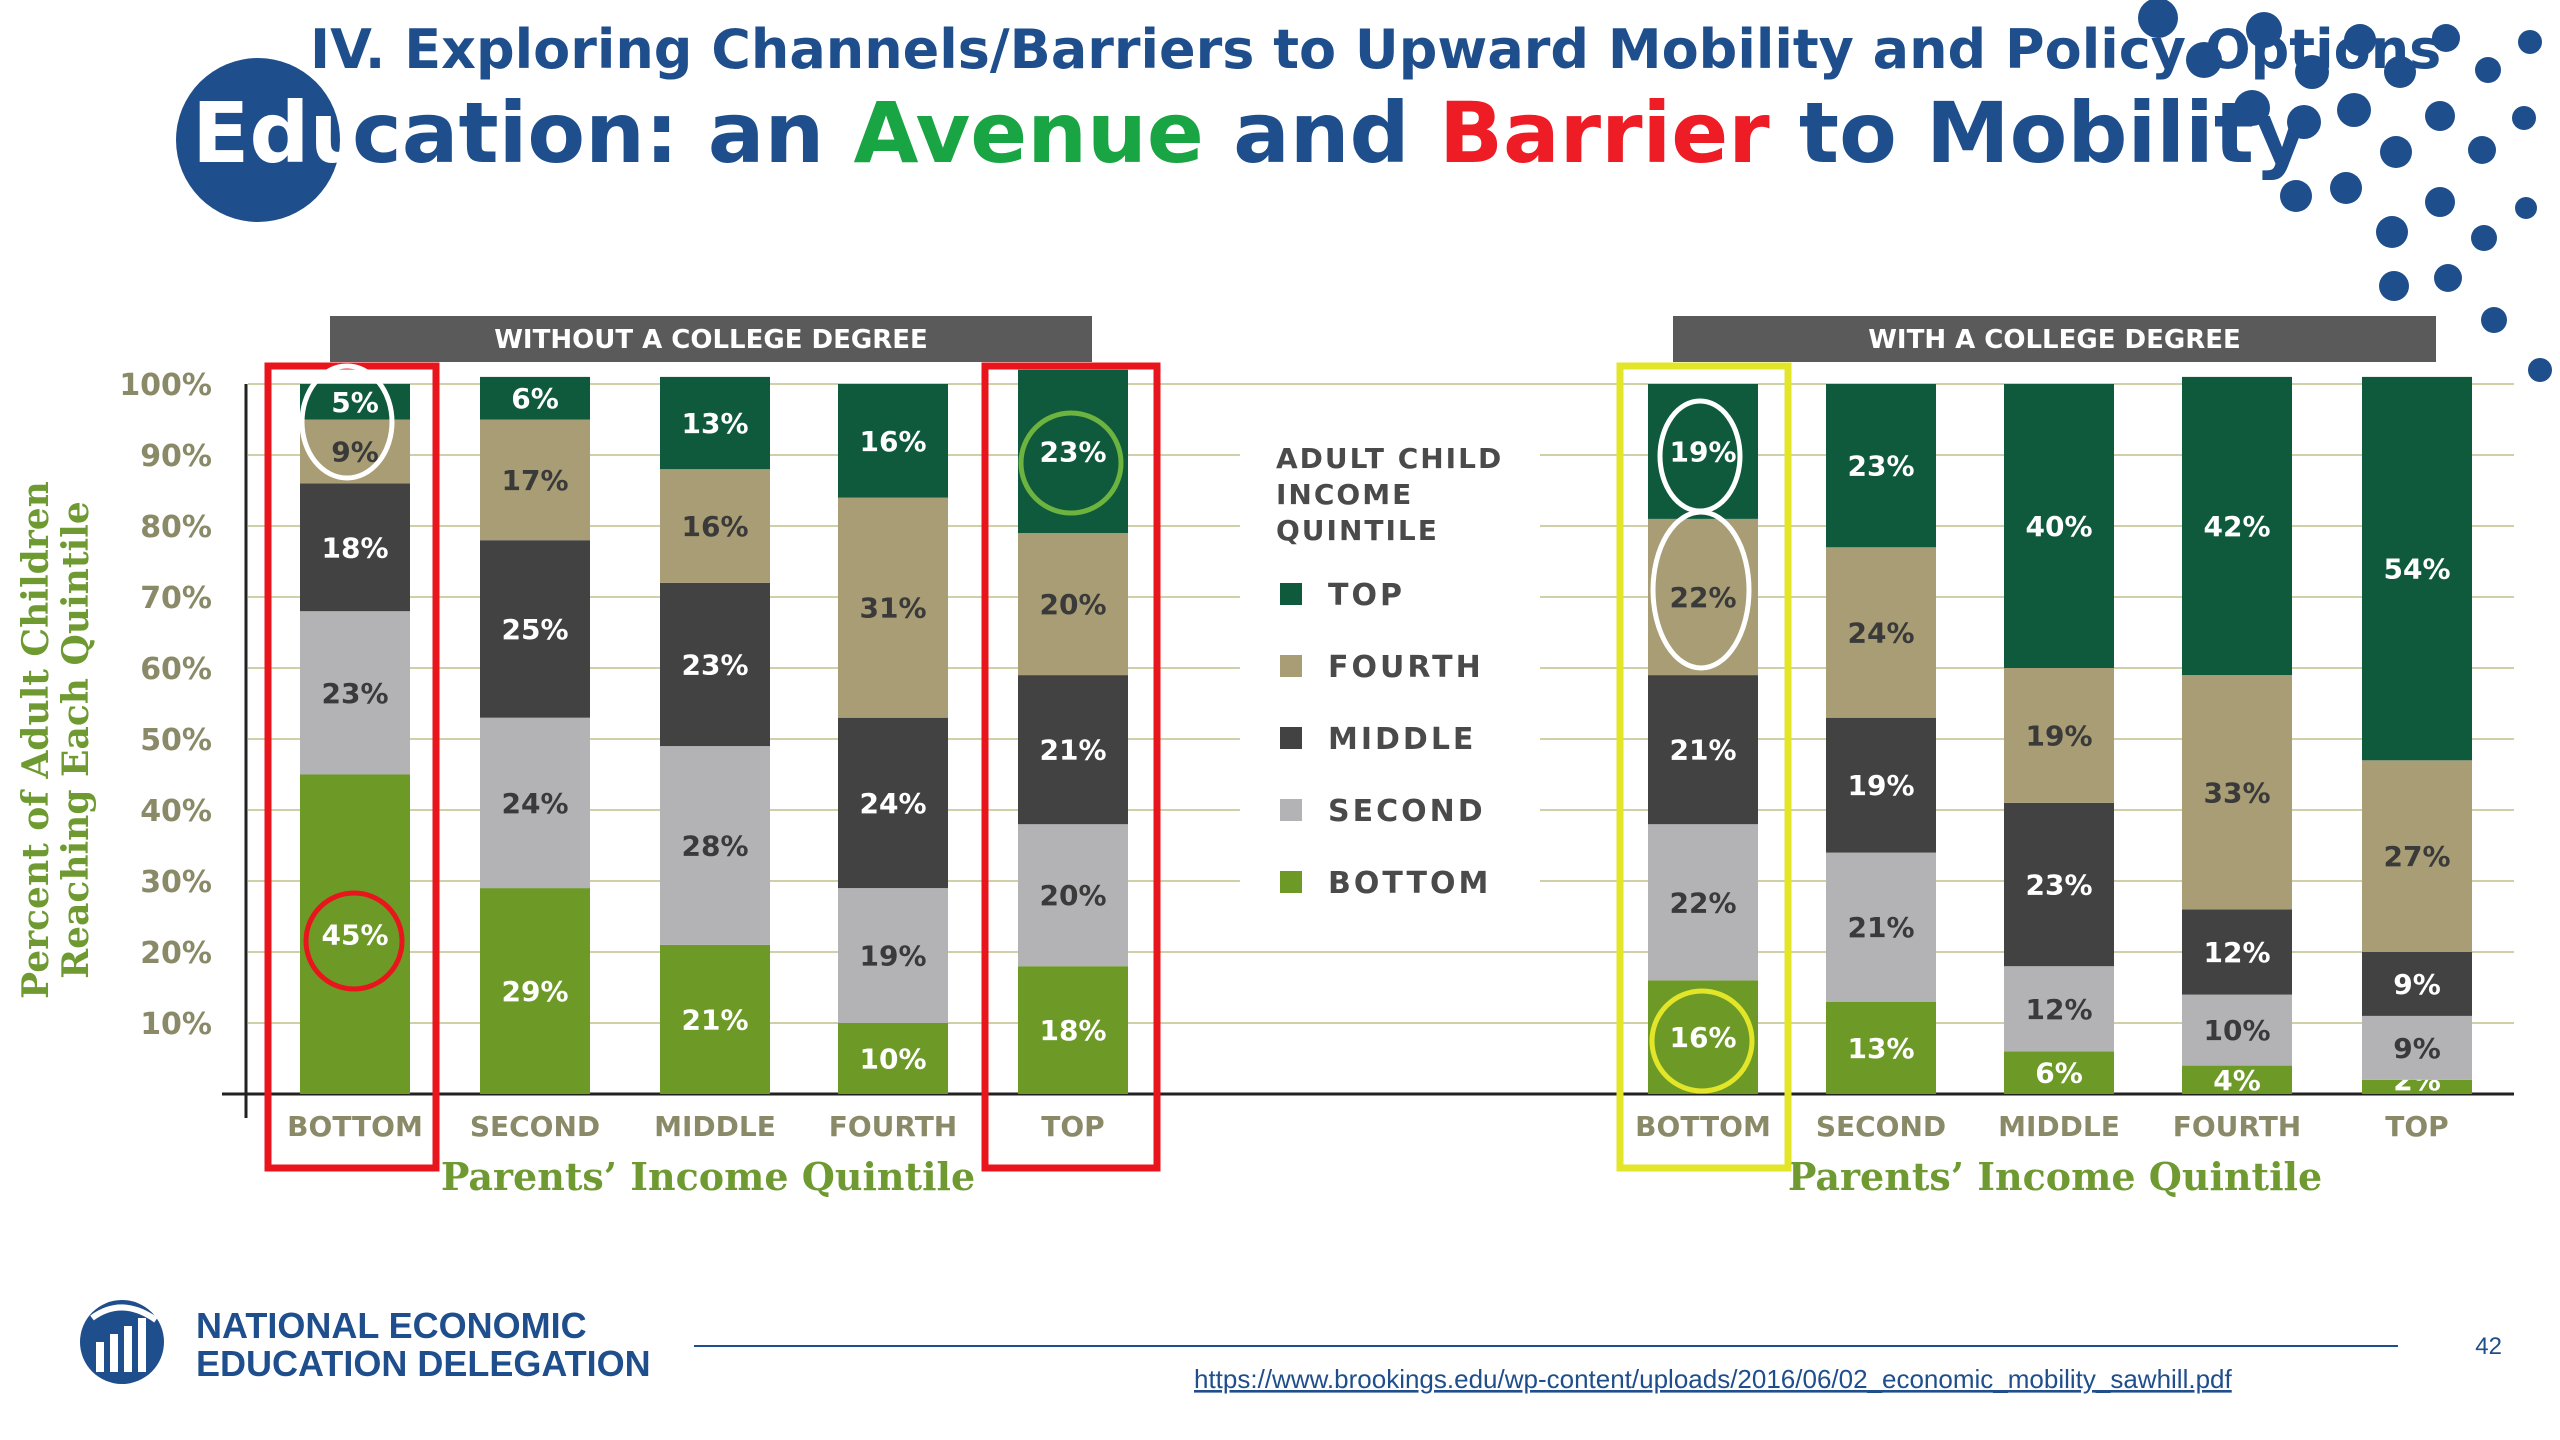  Describe the element at coordinates (2488, 1346) in the screenshot. I see `page-number: 42` at that location.